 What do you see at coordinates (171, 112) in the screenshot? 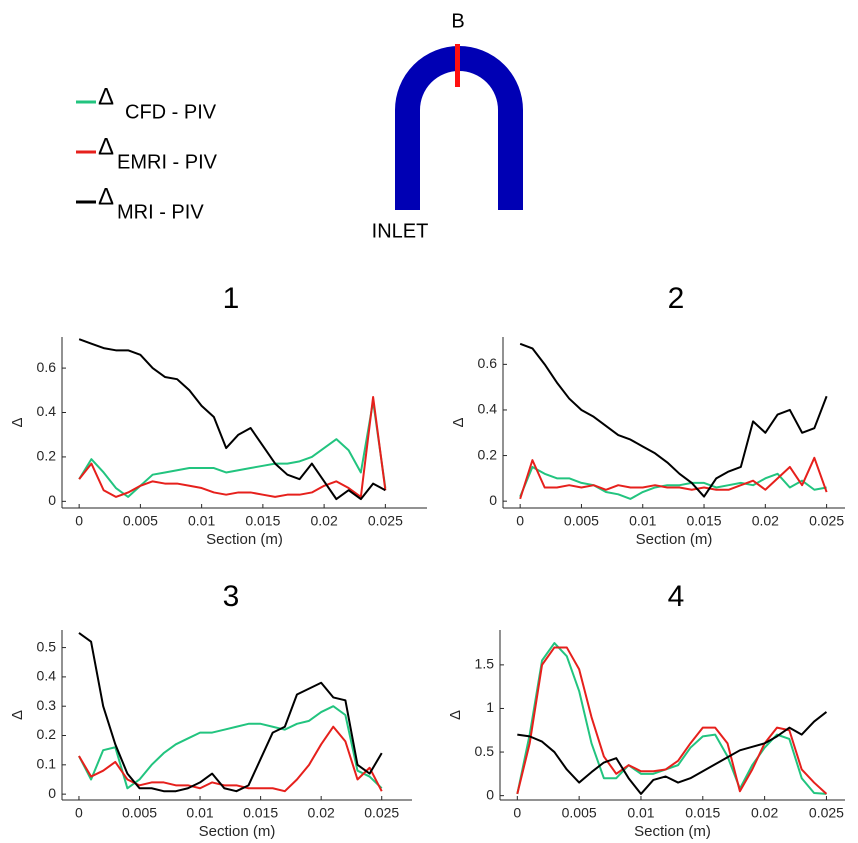
I see `legend-label: CFD - PIV` at bounding box center [171, 112].